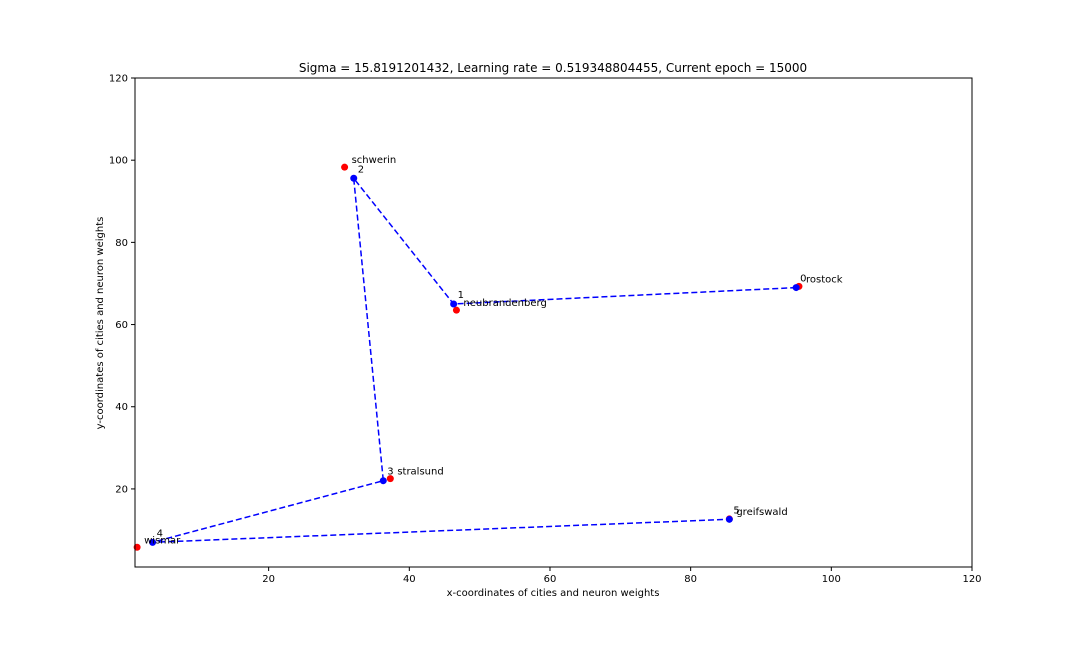  I want to click on x-tick-label: 80, so click(690, 579).